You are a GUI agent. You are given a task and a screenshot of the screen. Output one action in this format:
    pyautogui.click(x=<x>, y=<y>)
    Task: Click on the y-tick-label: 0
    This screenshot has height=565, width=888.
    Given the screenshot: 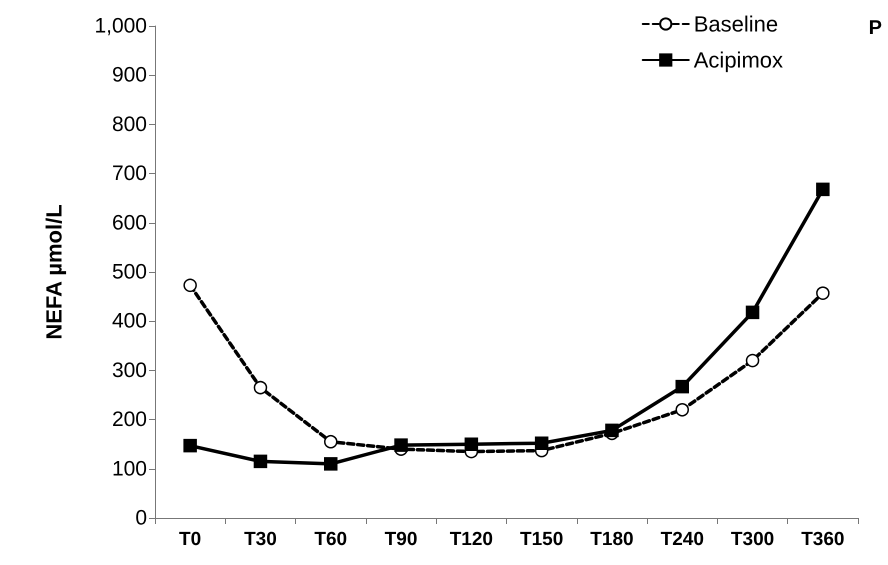 What is the action you would take?
    pyautogui.click(x=141, y=518)
    